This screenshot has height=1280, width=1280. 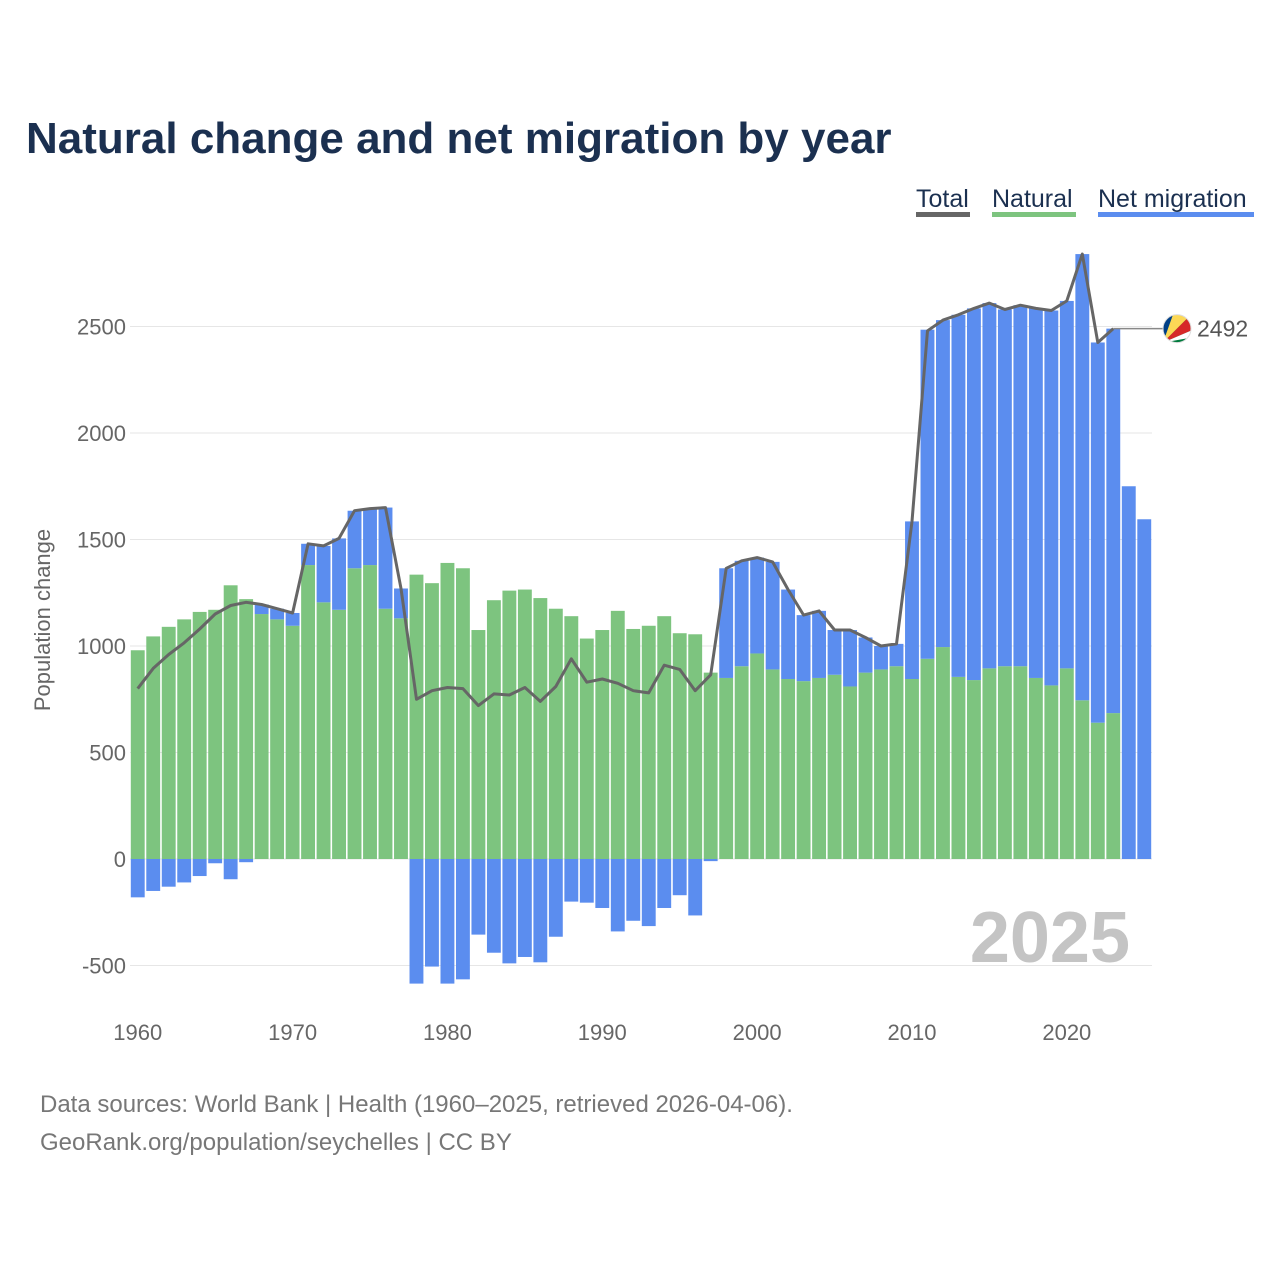 I want to click on bar-natural-1963, so click(x=184, y=739).